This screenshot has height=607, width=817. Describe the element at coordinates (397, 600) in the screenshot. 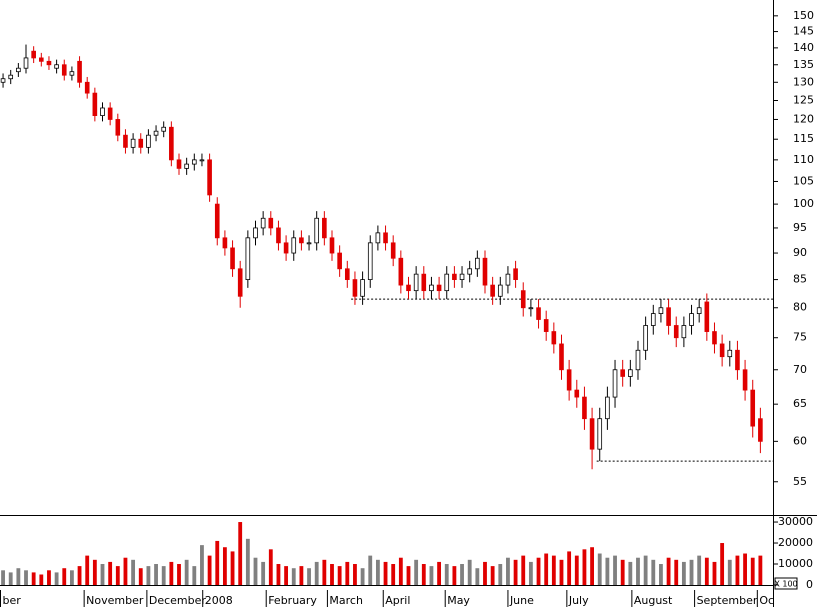

I see `x-tick-label: April` at that location.